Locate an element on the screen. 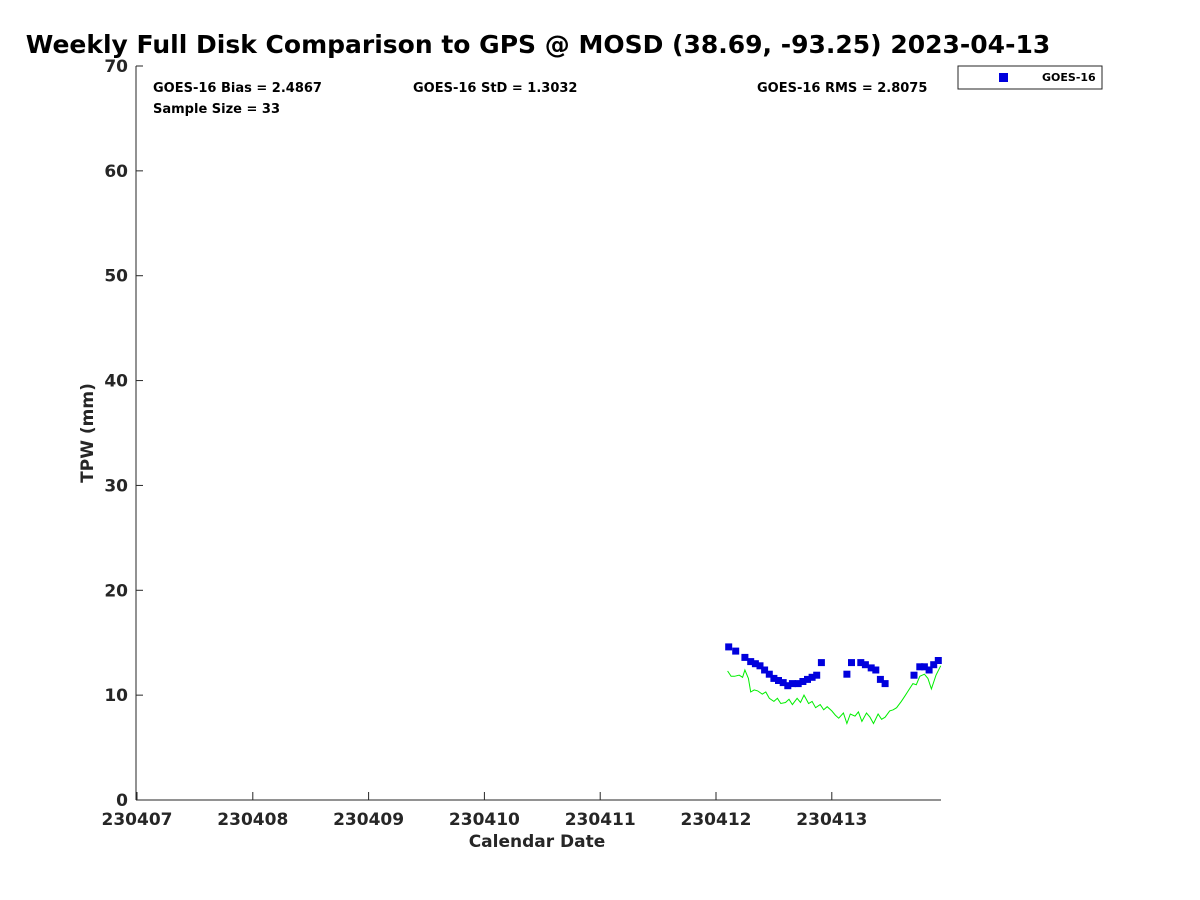  y-tick-label: 20 is located at coordinates (116, 591).